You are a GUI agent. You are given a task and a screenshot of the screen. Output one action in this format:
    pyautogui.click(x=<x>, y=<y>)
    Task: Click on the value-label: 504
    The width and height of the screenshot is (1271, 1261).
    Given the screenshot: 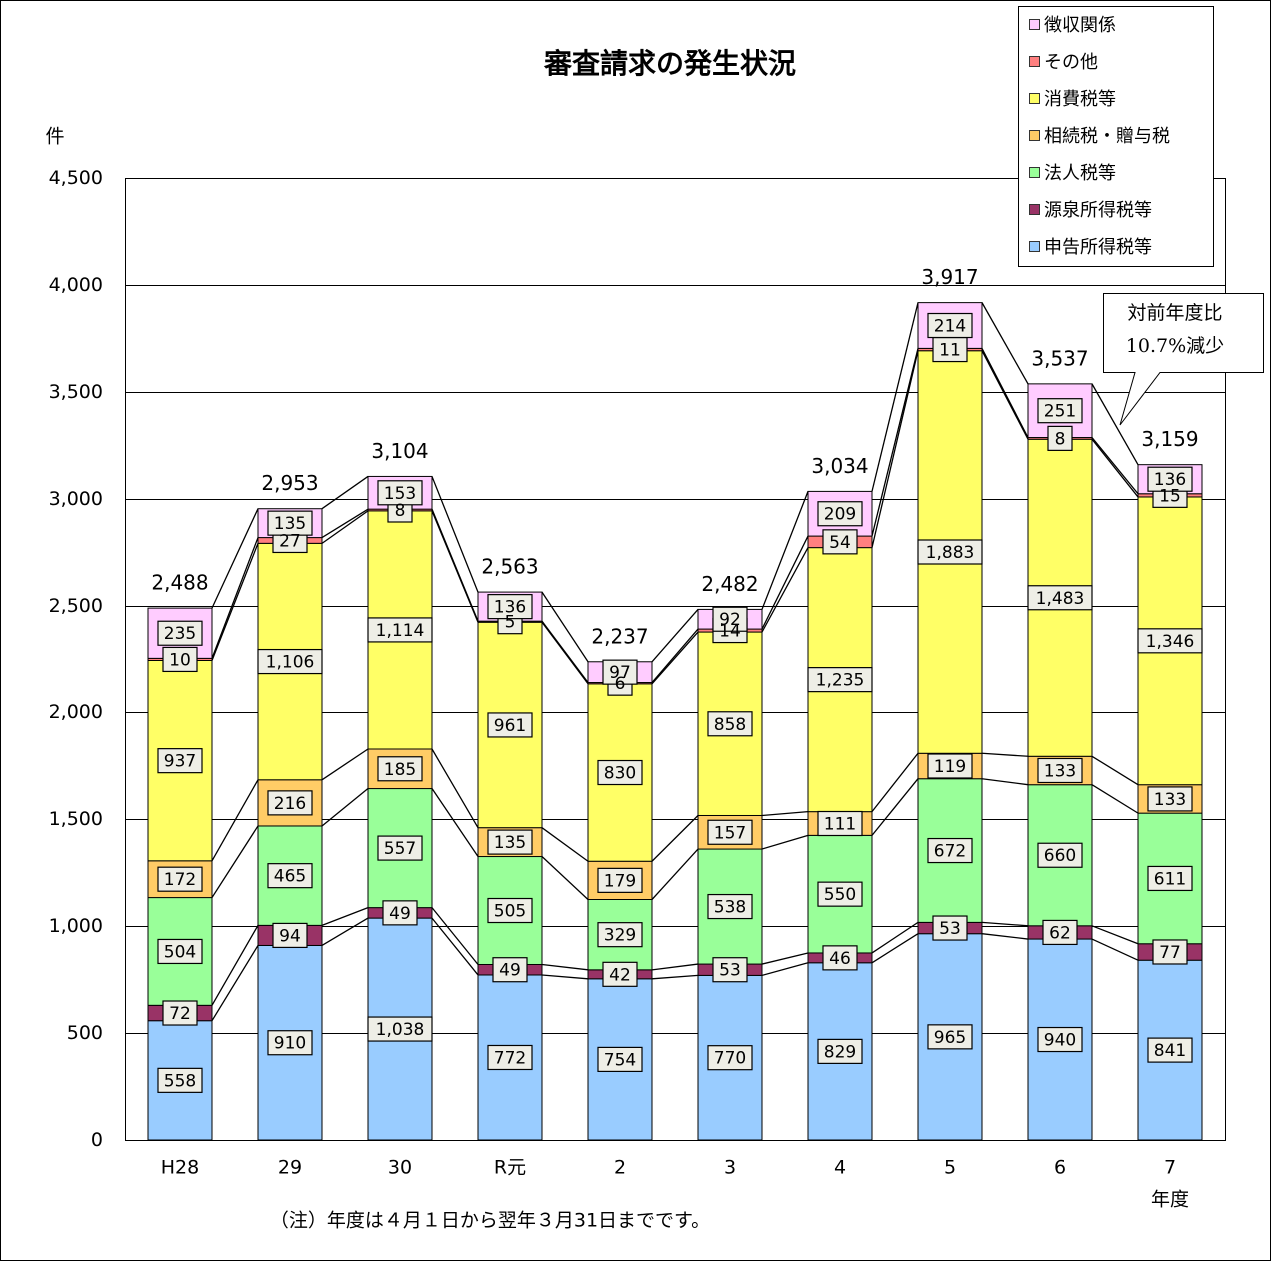 What is the action you would take?
    pyautogui.click(x=180, y=952)
    